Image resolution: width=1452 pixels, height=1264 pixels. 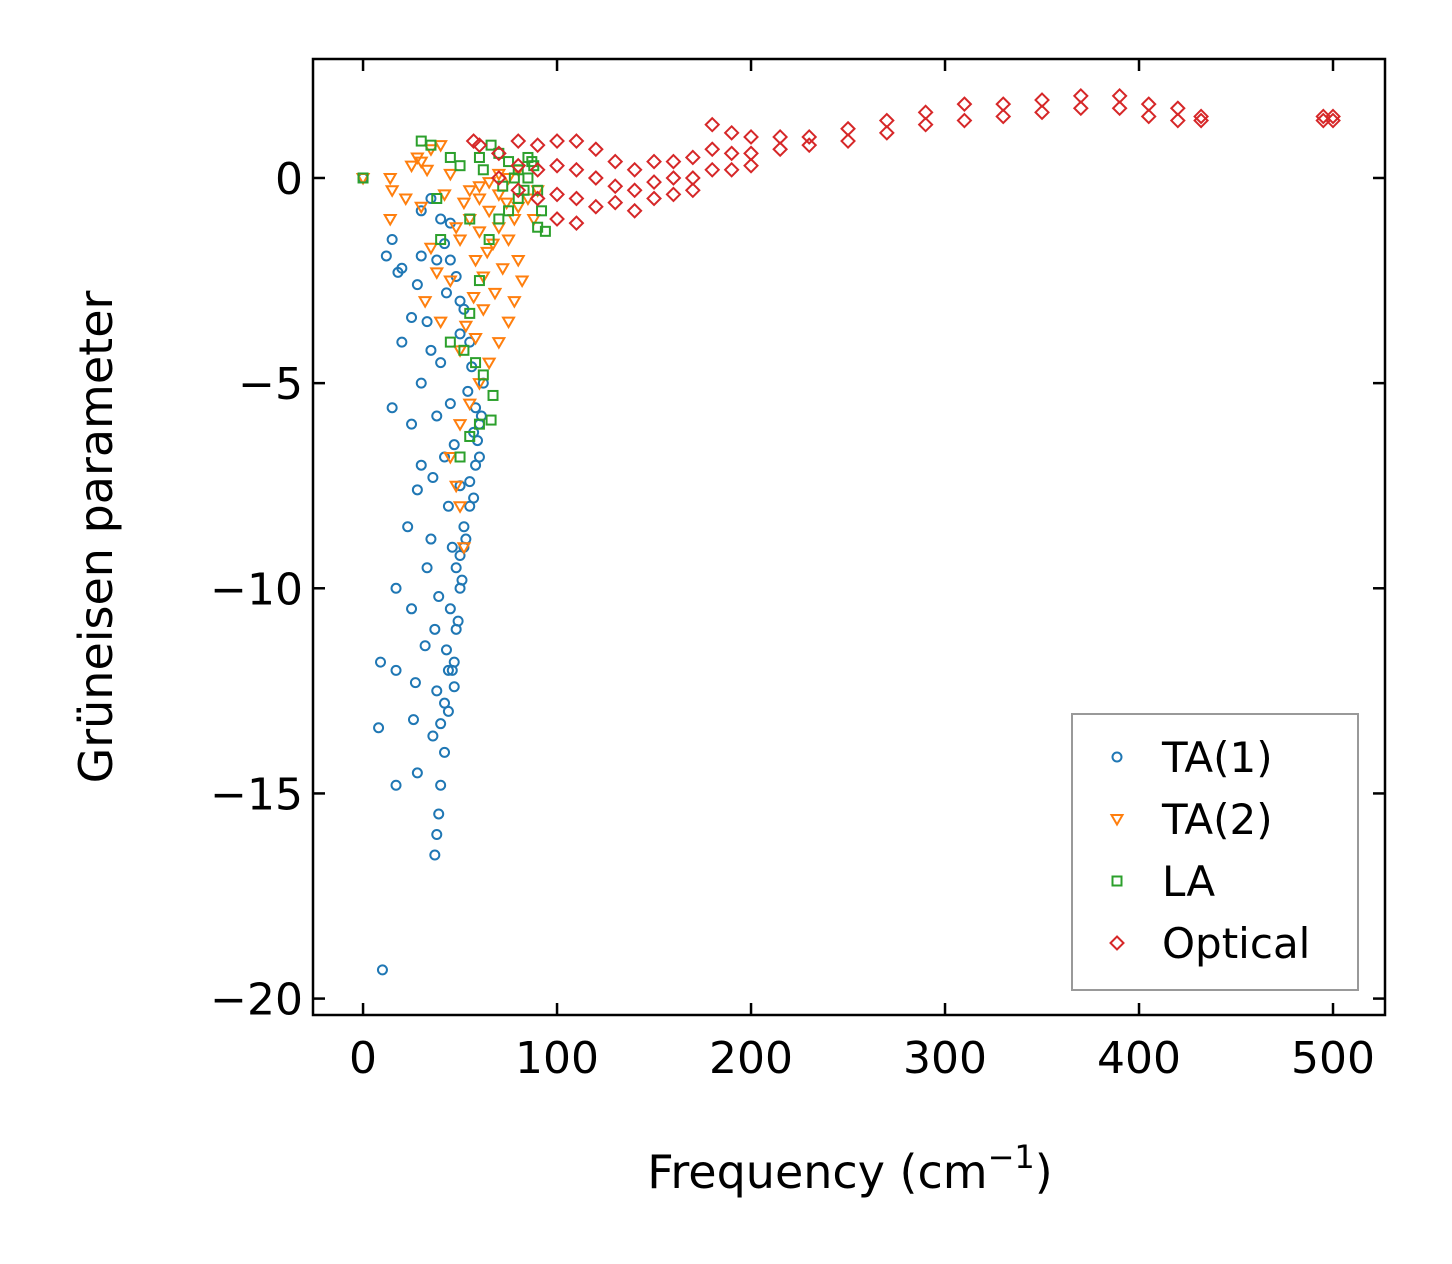 I want to click on y-tick-label: −10, so click(x=256, y=589).